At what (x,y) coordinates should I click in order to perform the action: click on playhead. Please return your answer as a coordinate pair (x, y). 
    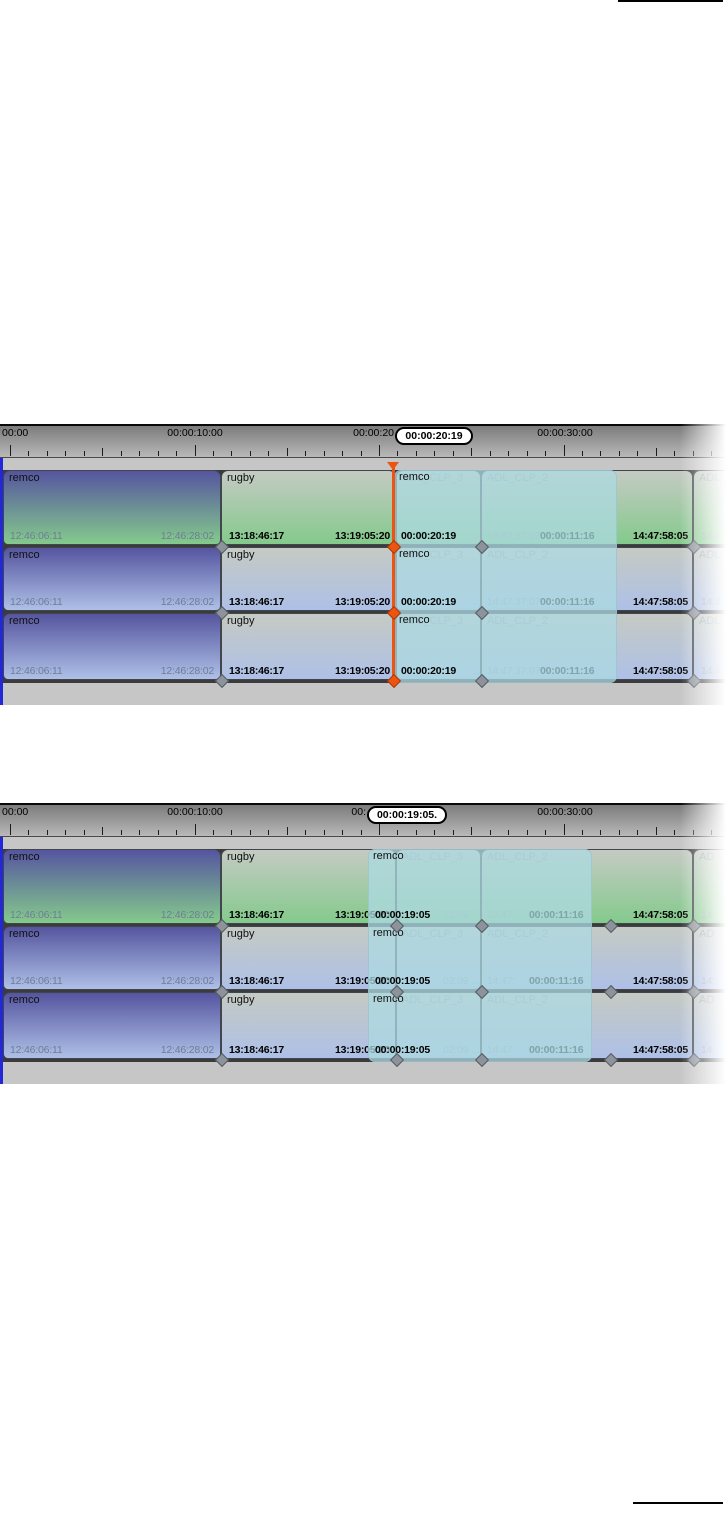
    Looking at the image, I should click on (393, 572).